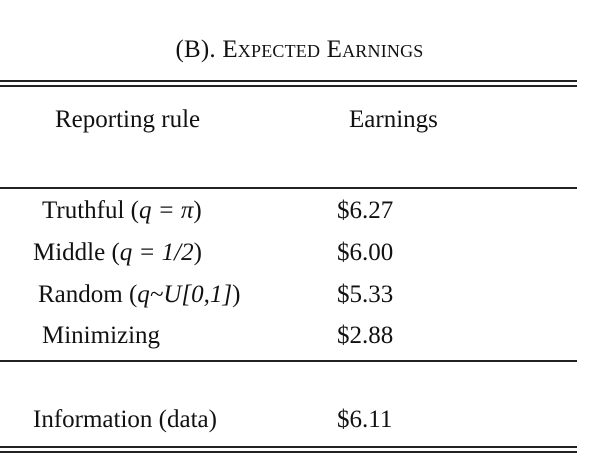 The height and width of the screenshot is (456, 599). Describe the element at coordinates (288, 299) in the screenshot. I see `table-row: Random (q~U[0,1]) $5.33` at that location.